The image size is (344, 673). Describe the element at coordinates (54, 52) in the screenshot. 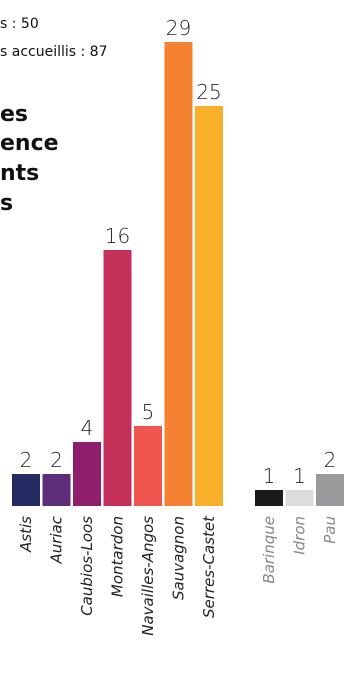

I see `note: s accueillis : 87` at that location.